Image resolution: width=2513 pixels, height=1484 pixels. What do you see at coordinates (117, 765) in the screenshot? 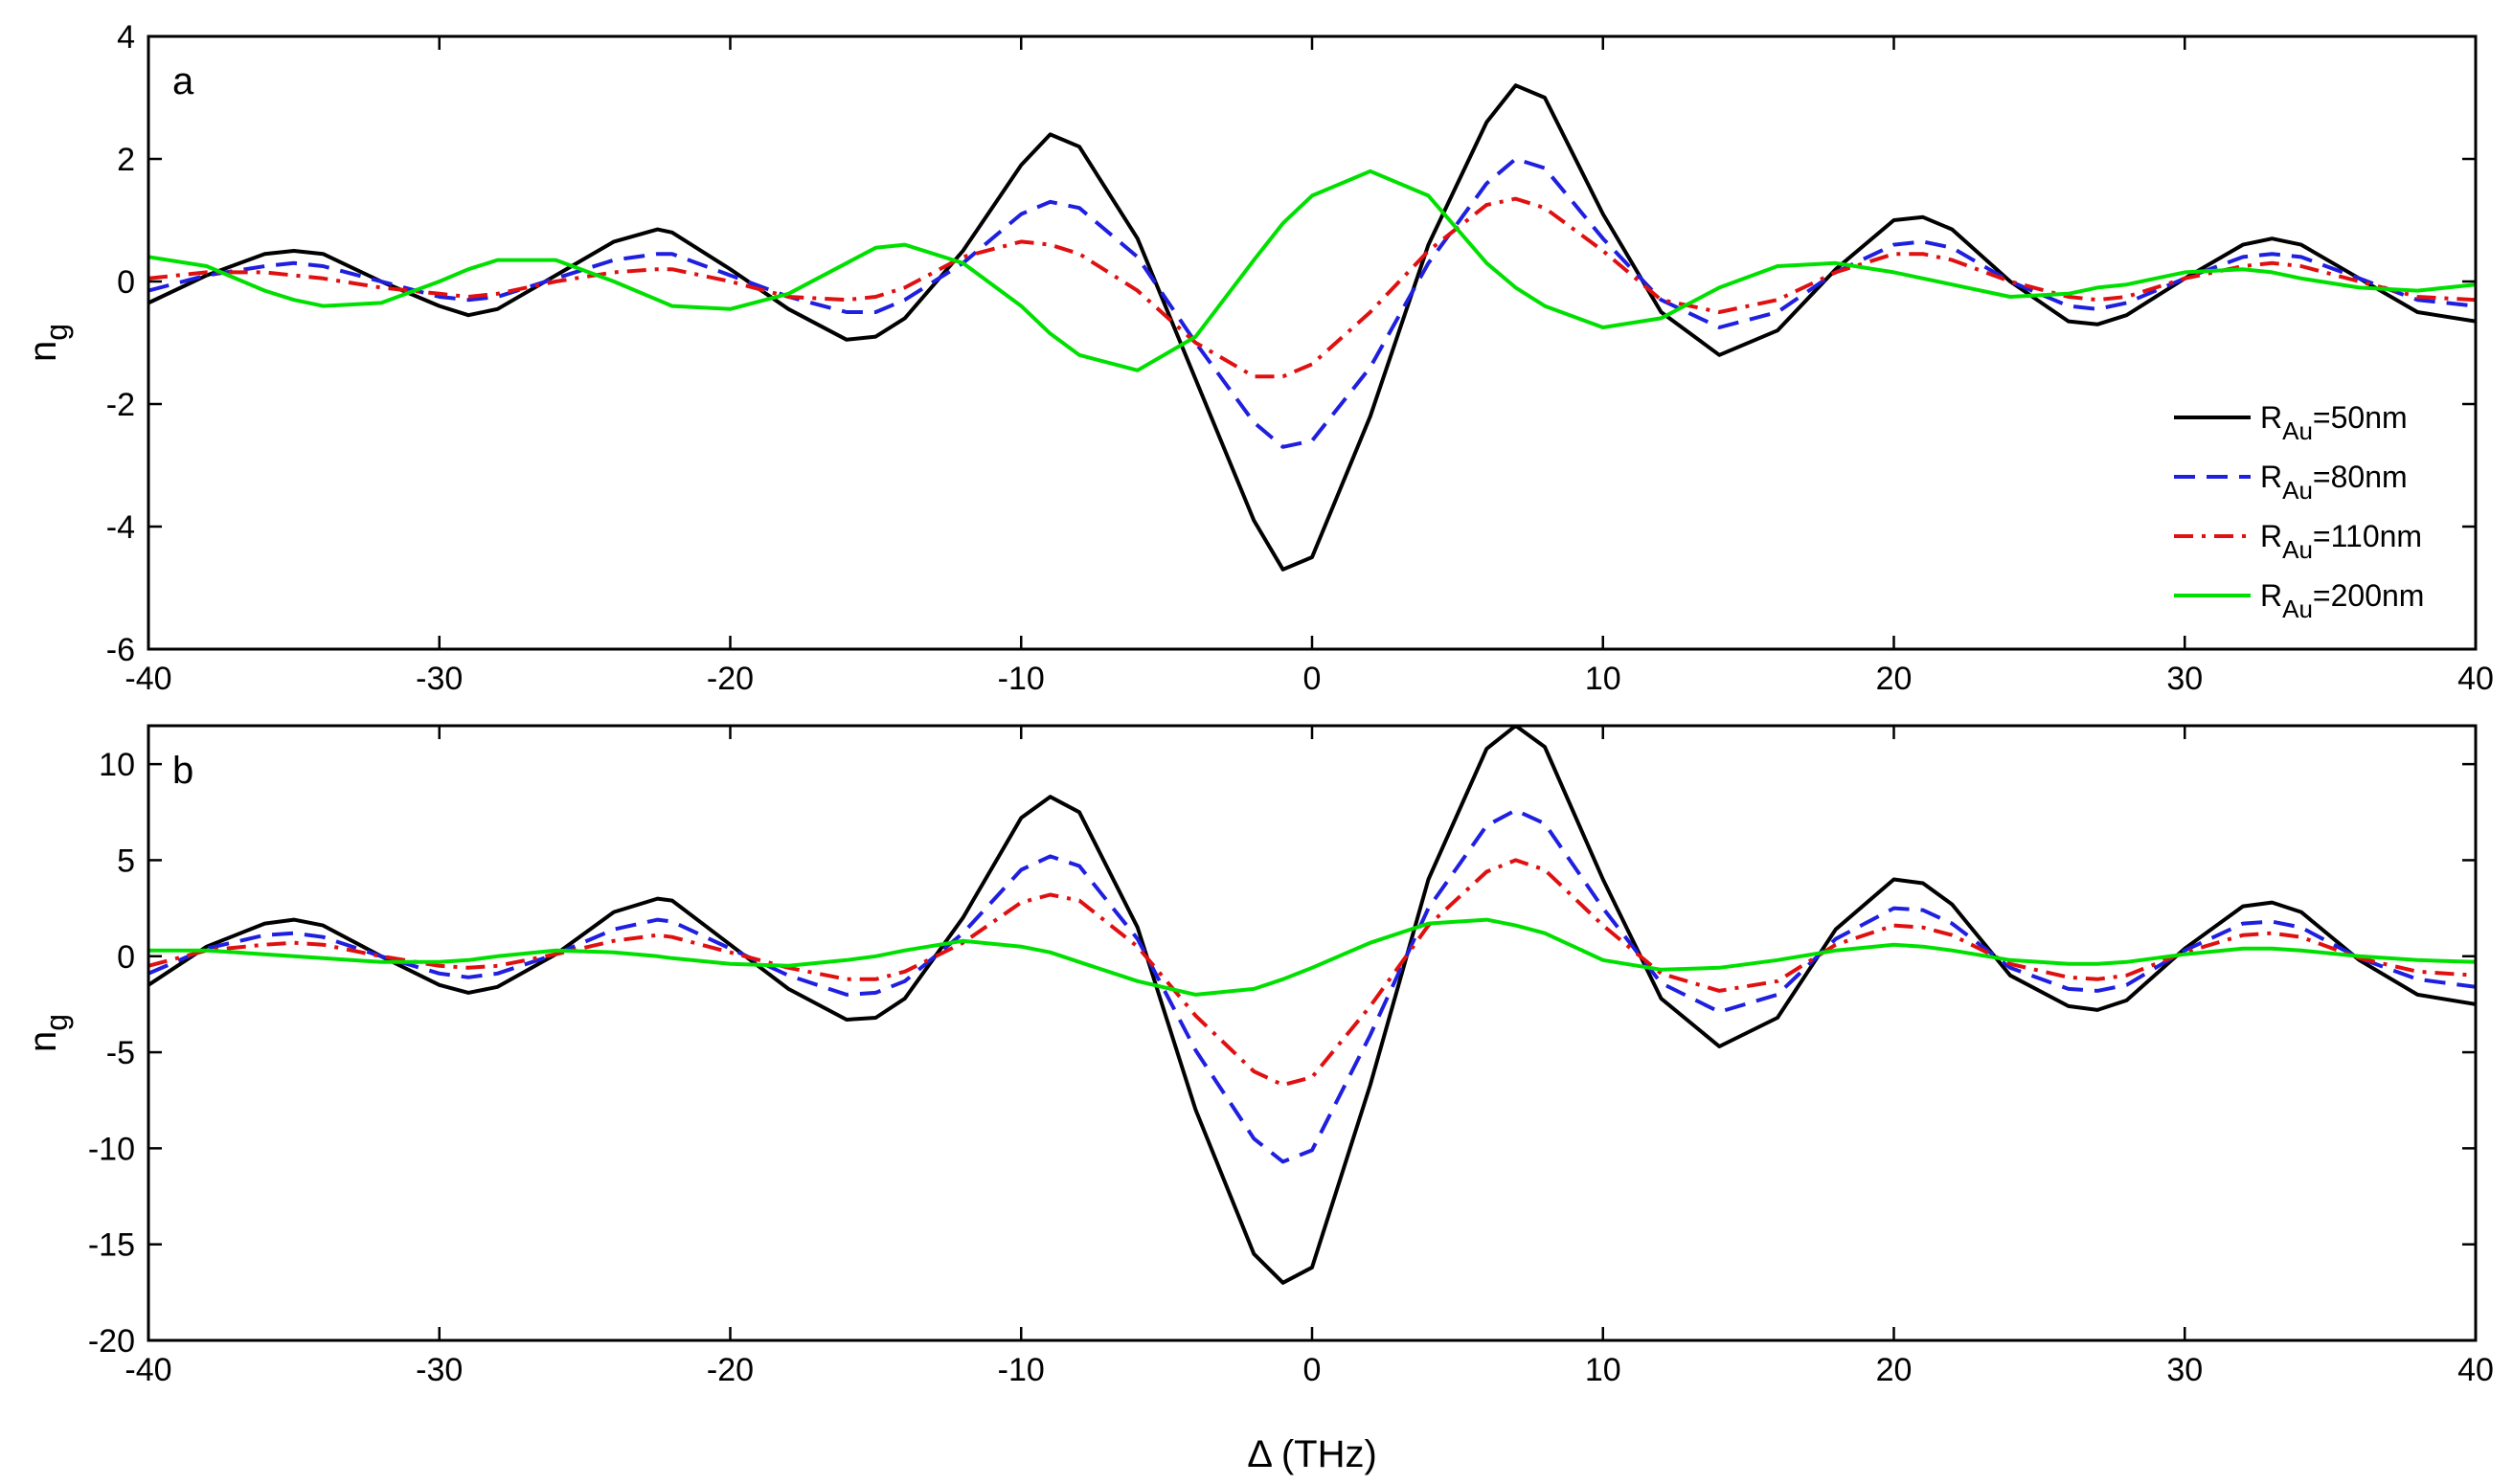
I see `y-tick-label: 10` at bounding box center [117, 765].